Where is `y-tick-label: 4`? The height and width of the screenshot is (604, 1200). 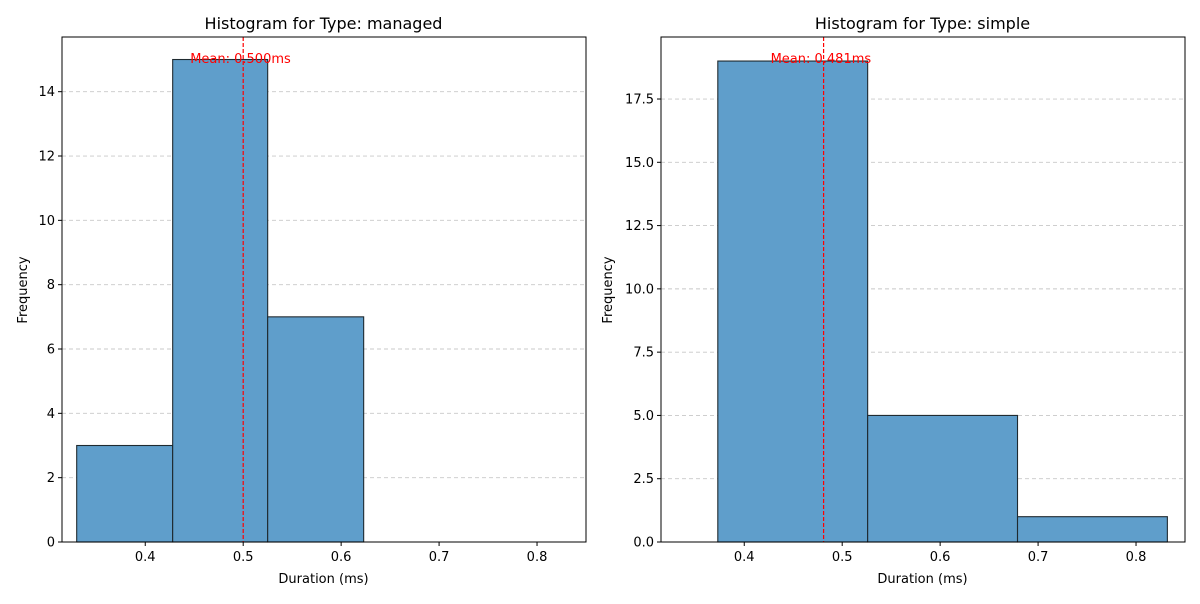
y-tick-label: 4 is located at coordinates (51, 414).